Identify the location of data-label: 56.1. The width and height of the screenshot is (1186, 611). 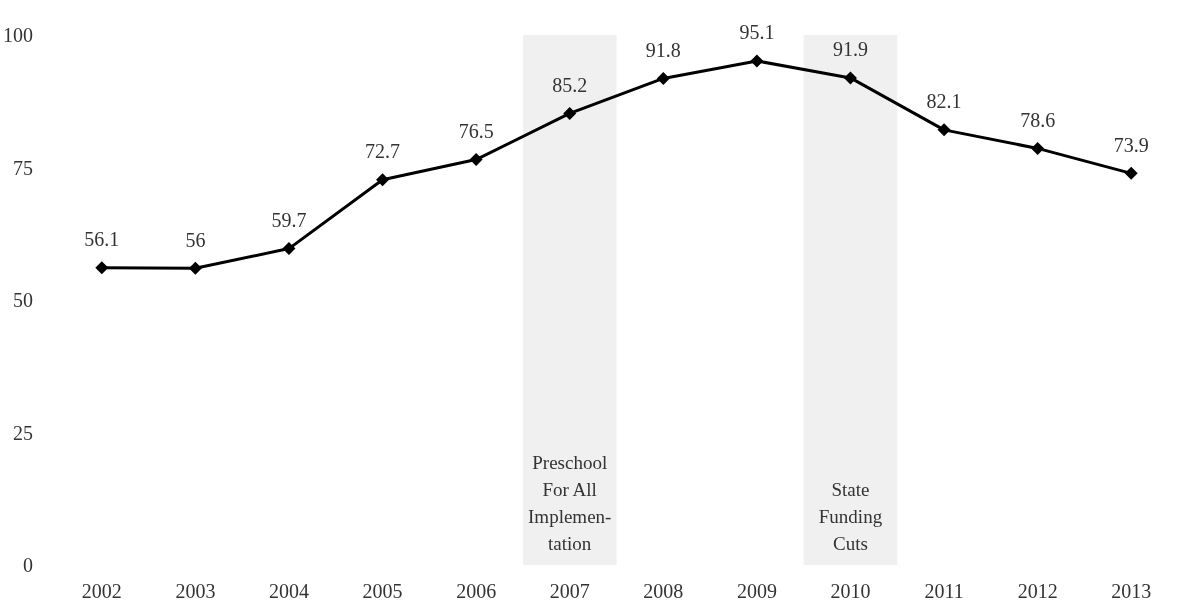
(102, 239).